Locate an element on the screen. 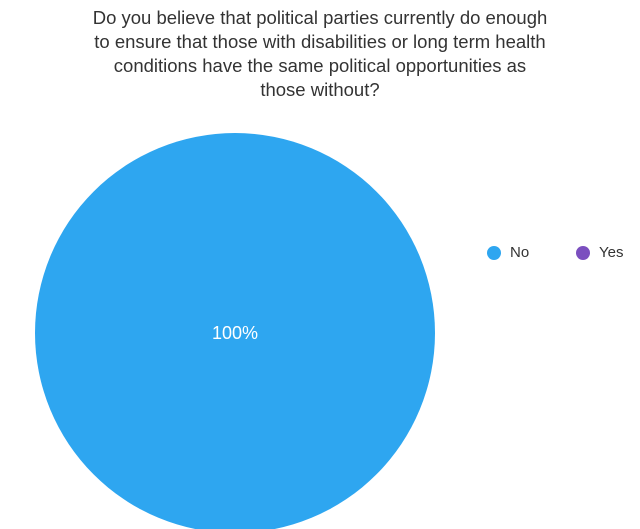 This screenshot has width=640, height=529. legend-swatch-no is located at coordinates (494, 252).